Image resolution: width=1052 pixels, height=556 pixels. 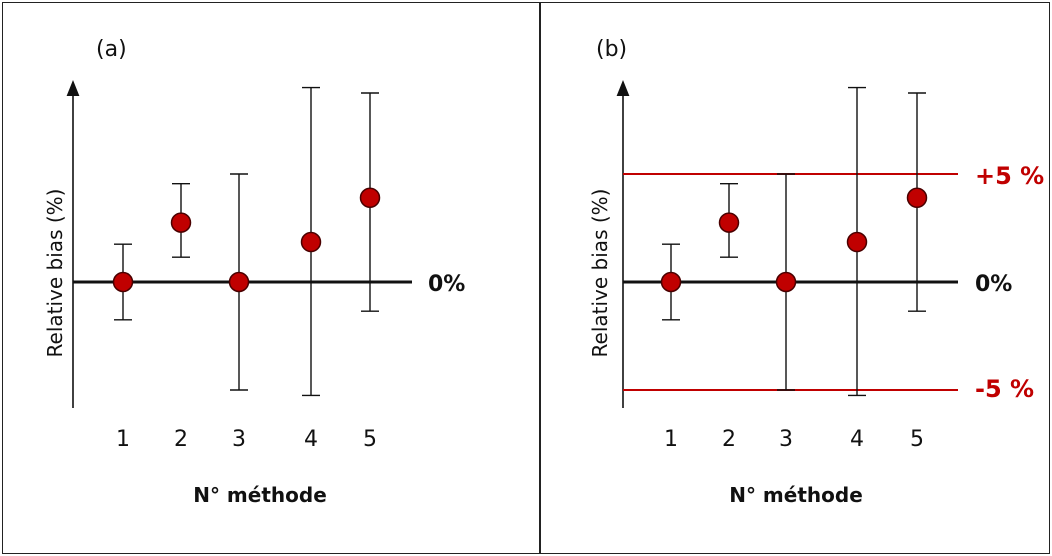 I want to click on panel-a-xtick-4: 4, so click(x=311, y=439).